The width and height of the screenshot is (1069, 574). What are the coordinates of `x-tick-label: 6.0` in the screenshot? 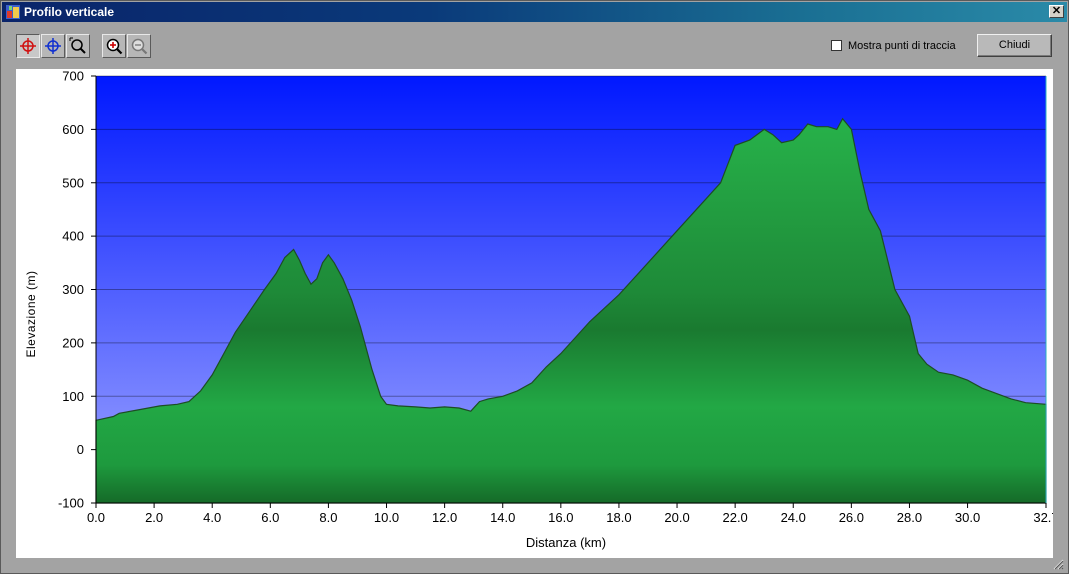 It's located at (270, 517).